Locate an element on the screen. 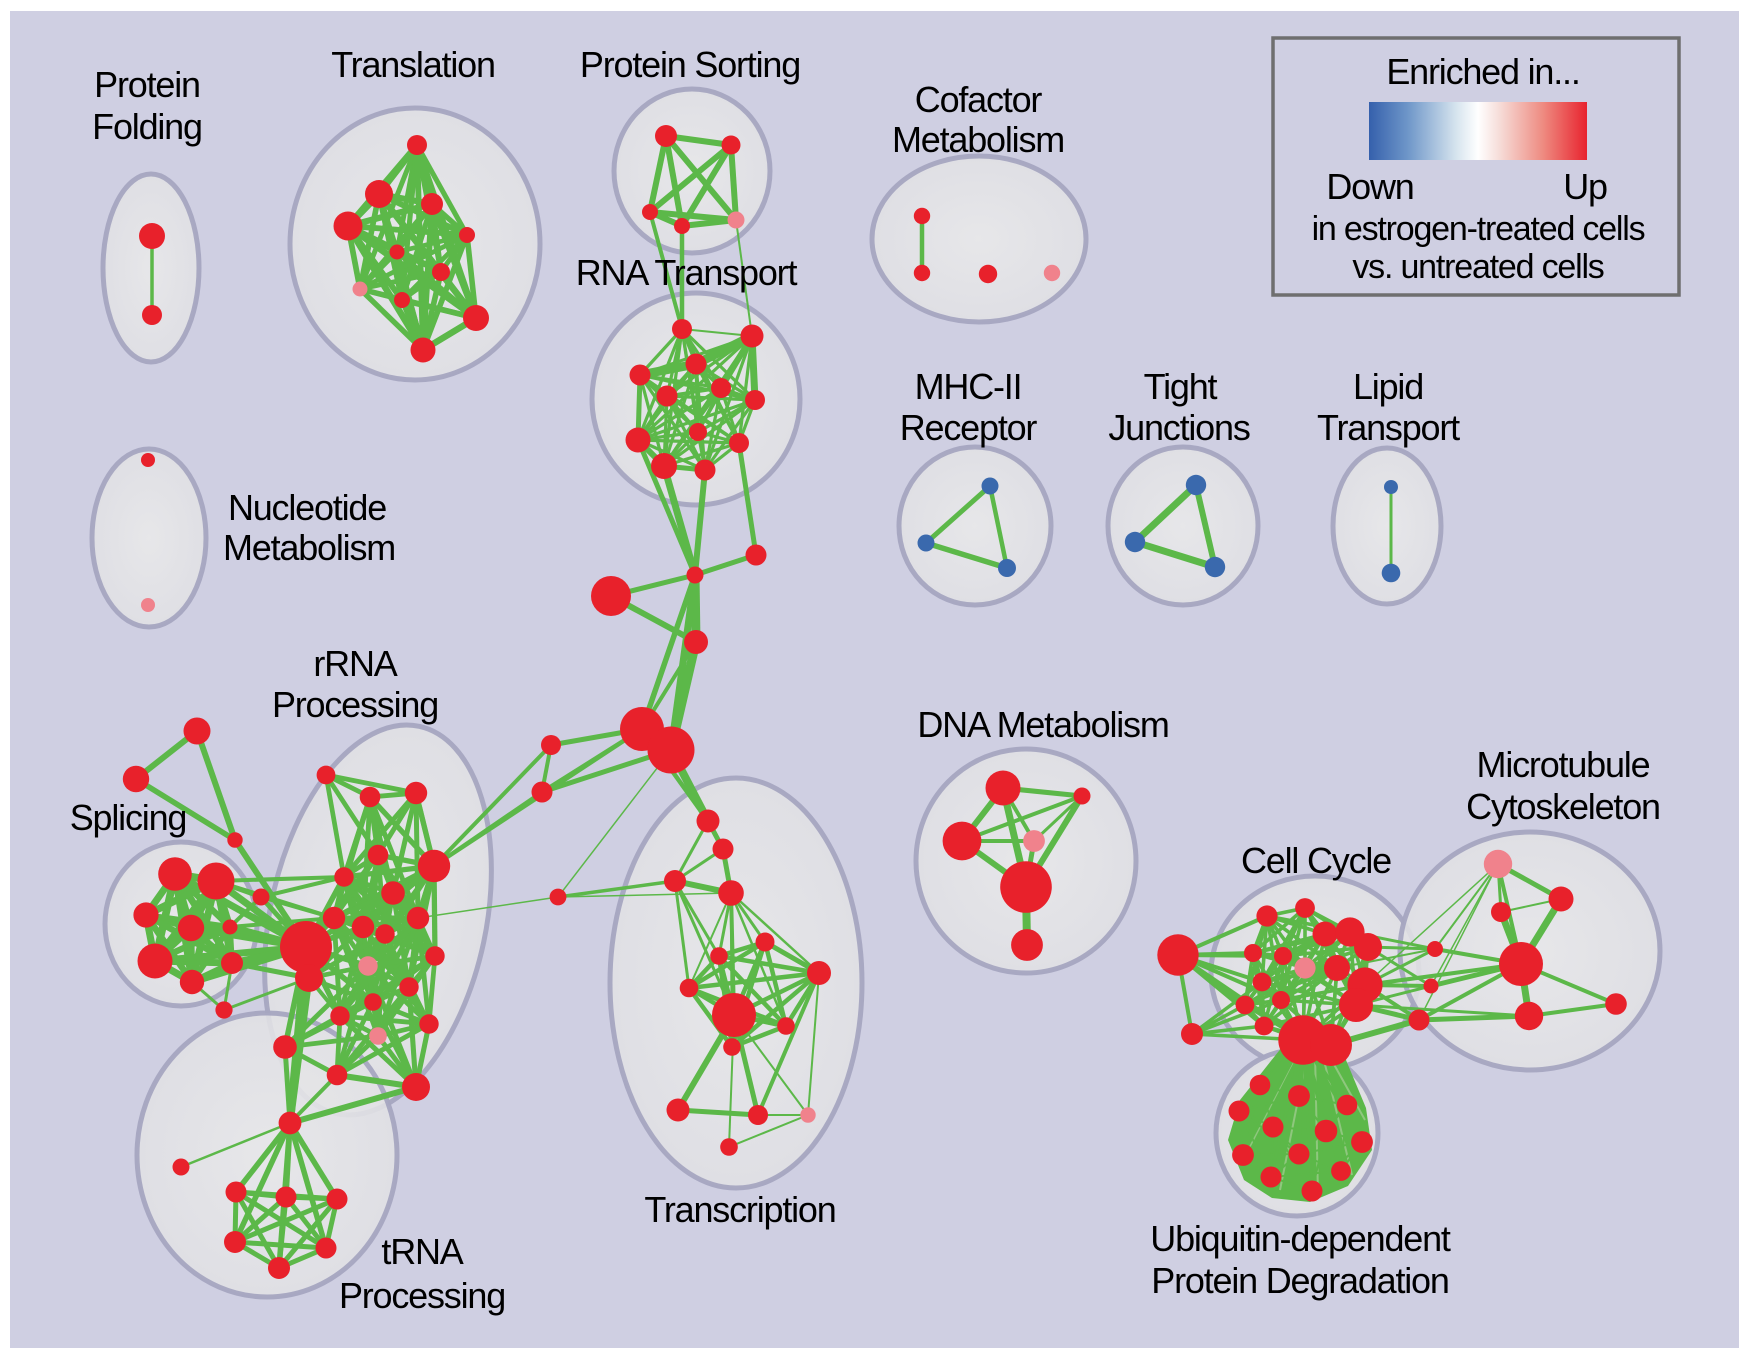 The width and height of the screenshot is (1750, 1360). svg-text: Junctions is located at coordinates (1178, 427).